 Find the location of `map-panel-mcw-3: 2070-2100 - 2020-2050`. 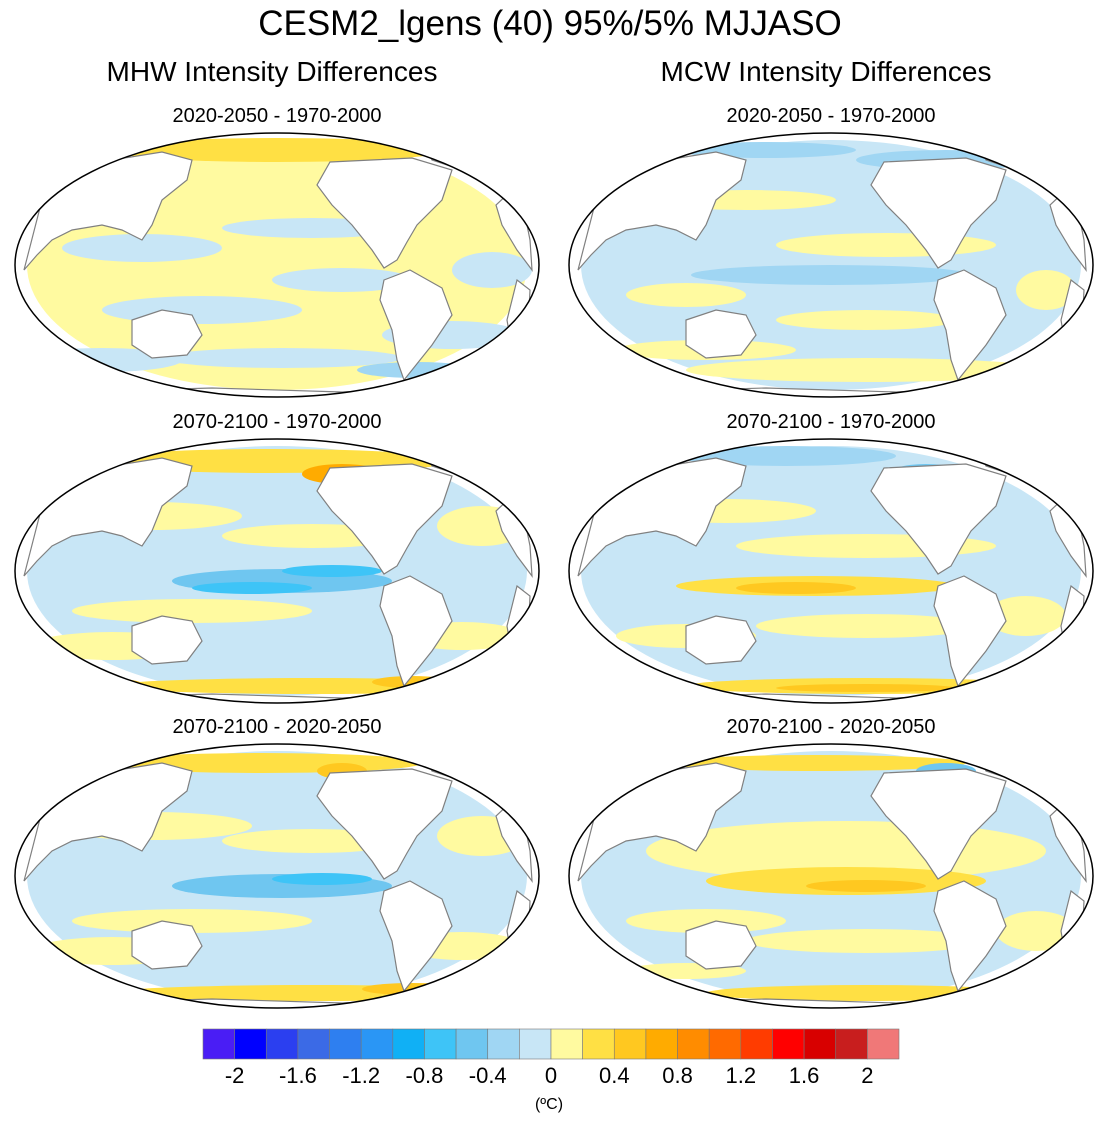

map-panel-mcw-3: 2070-2100 - 2020-2050 is located at coordinates (831, 865).